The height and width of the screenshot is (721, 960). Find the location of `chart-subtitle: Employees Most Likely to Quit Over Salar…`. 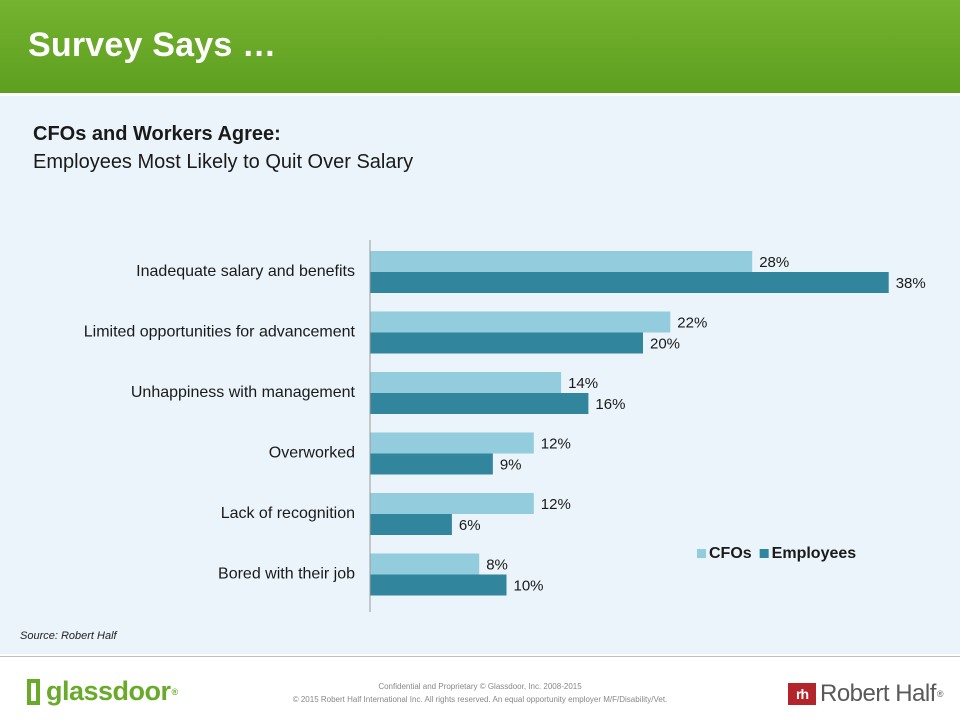

chart-subtitle: Employees Most Likely to Quit Over Salar… is located at coordinates (223, 162).